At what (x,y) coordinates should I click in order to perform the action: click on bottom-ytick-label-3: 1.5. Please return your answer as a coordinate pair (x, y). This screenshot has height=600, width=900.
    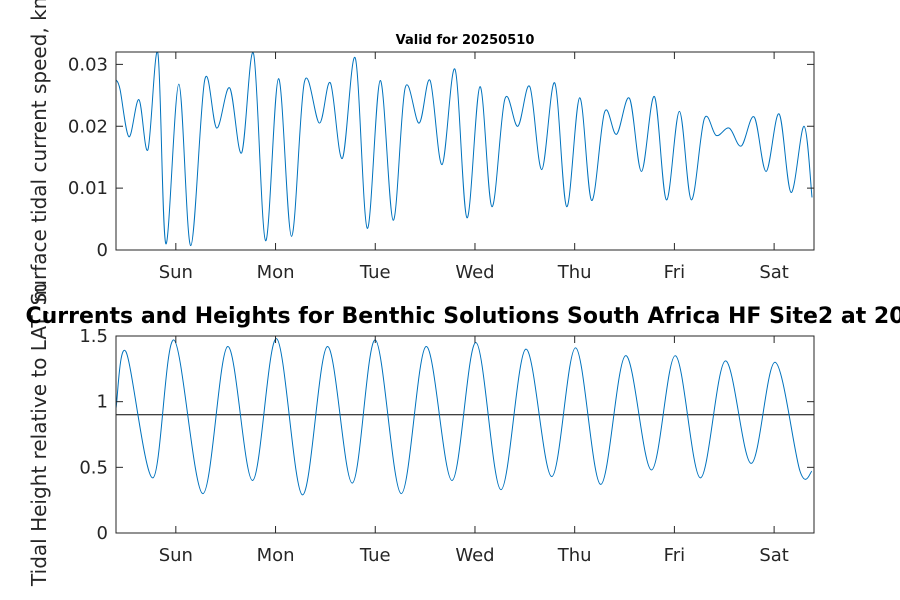
    Looking at the image, I should click on (93, 336).